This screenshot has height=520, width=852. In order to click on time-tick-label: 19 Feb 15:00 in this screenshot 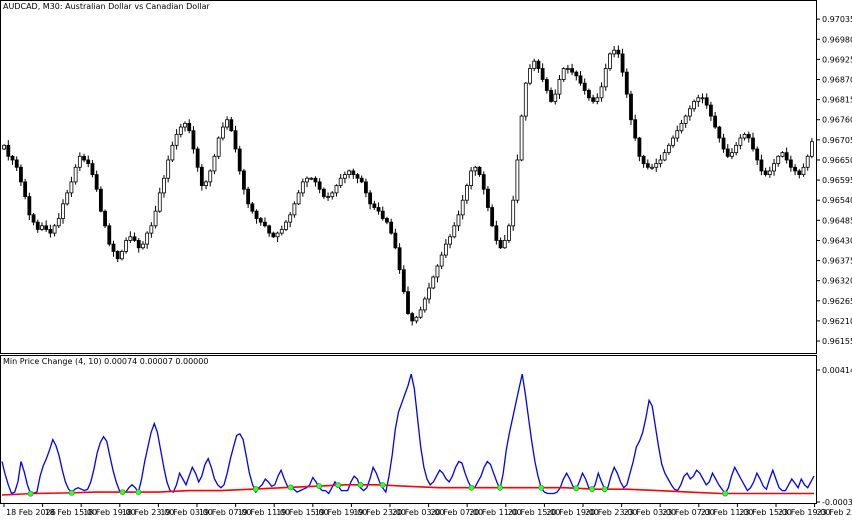, I will do `click(302, 512)`.